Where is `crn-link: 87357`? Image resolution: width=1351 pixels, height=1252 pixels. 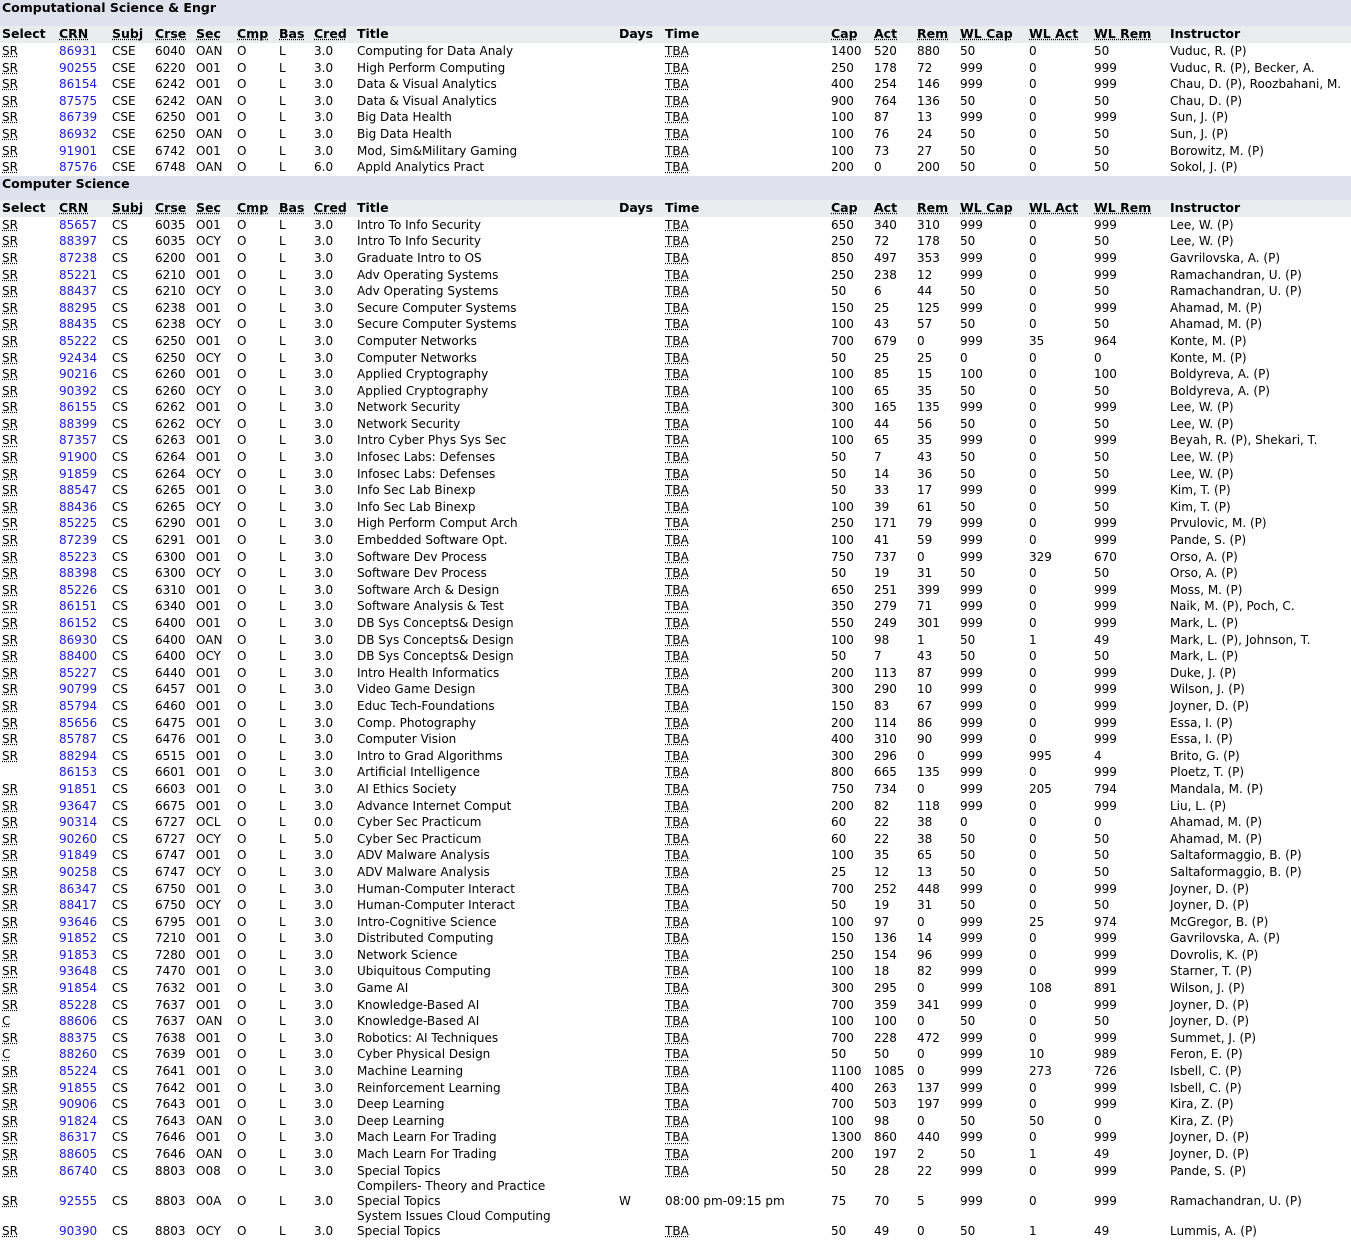
crn-link: 87357 is located at coordinates (78, 440).